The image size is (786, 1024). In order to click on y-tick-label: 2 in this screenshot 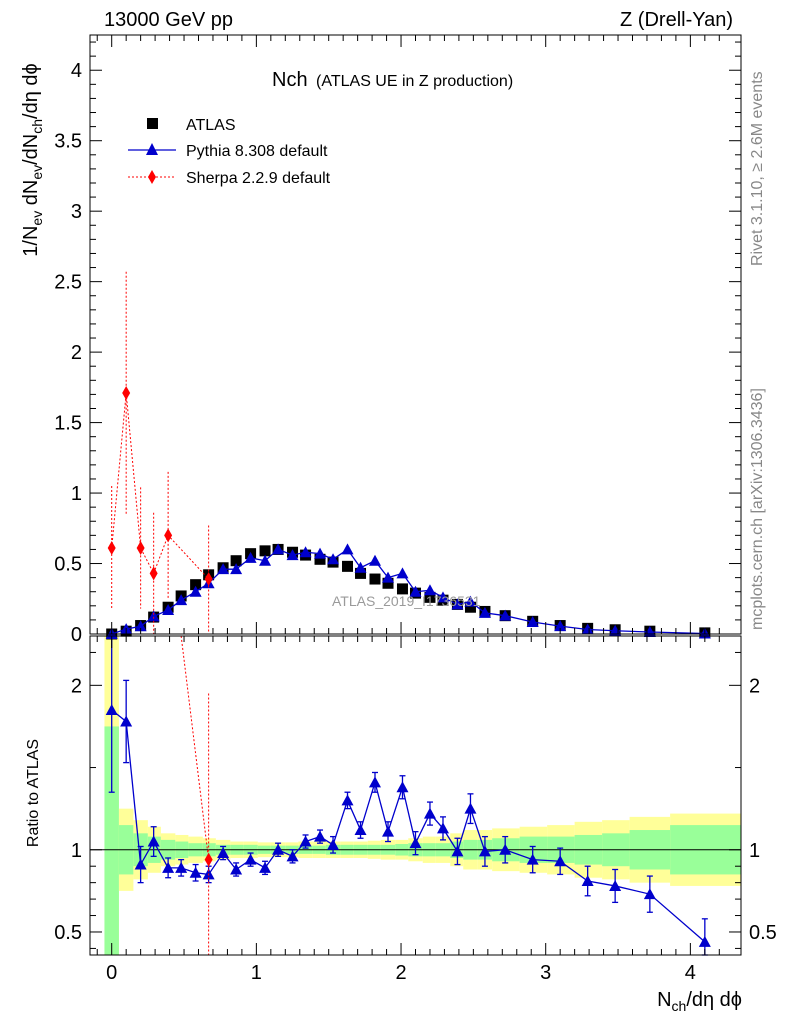, I will do `click(76, 353)`.